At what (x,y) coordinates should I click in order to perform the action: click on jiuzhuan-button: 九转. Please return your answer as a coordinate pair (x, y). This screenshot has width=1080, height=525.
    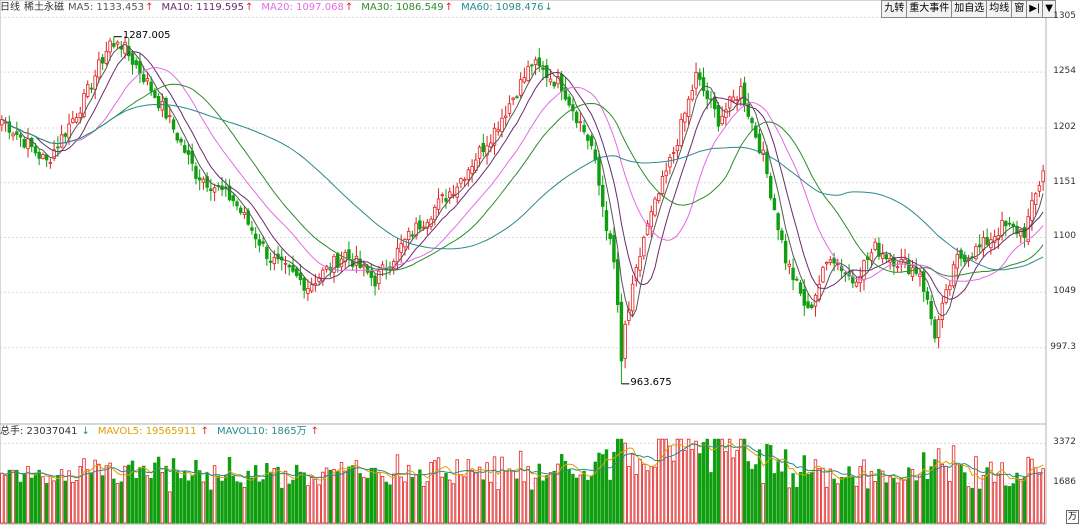
    Looking at the image, I should click on (894, 9).